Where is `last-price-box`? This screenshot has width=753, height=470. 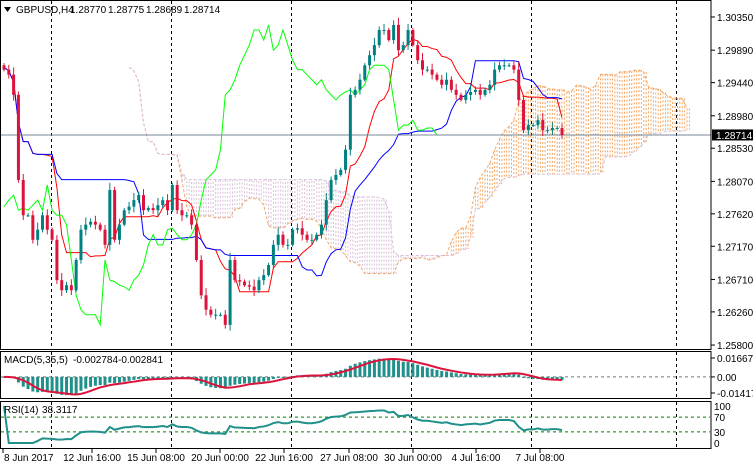
last-price-box is located at coordinates (732, 135).